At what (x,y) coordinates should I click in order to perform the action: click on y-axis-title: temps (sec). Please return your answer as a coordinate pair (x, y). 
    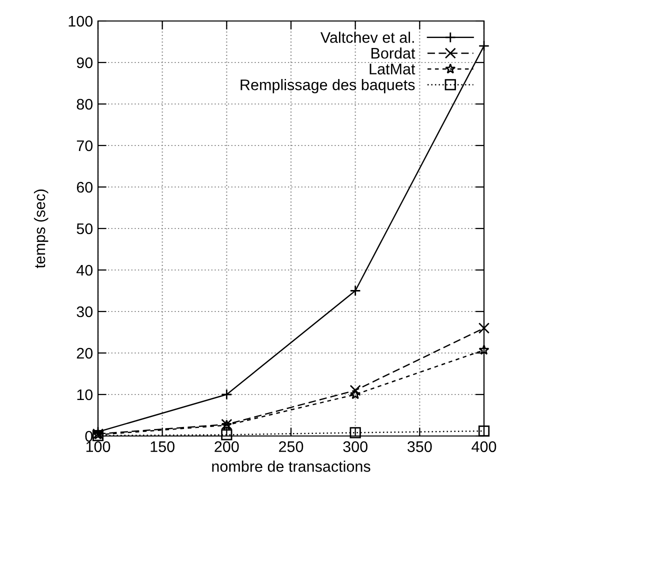
    Looking at the image, I should click on (41, 229).